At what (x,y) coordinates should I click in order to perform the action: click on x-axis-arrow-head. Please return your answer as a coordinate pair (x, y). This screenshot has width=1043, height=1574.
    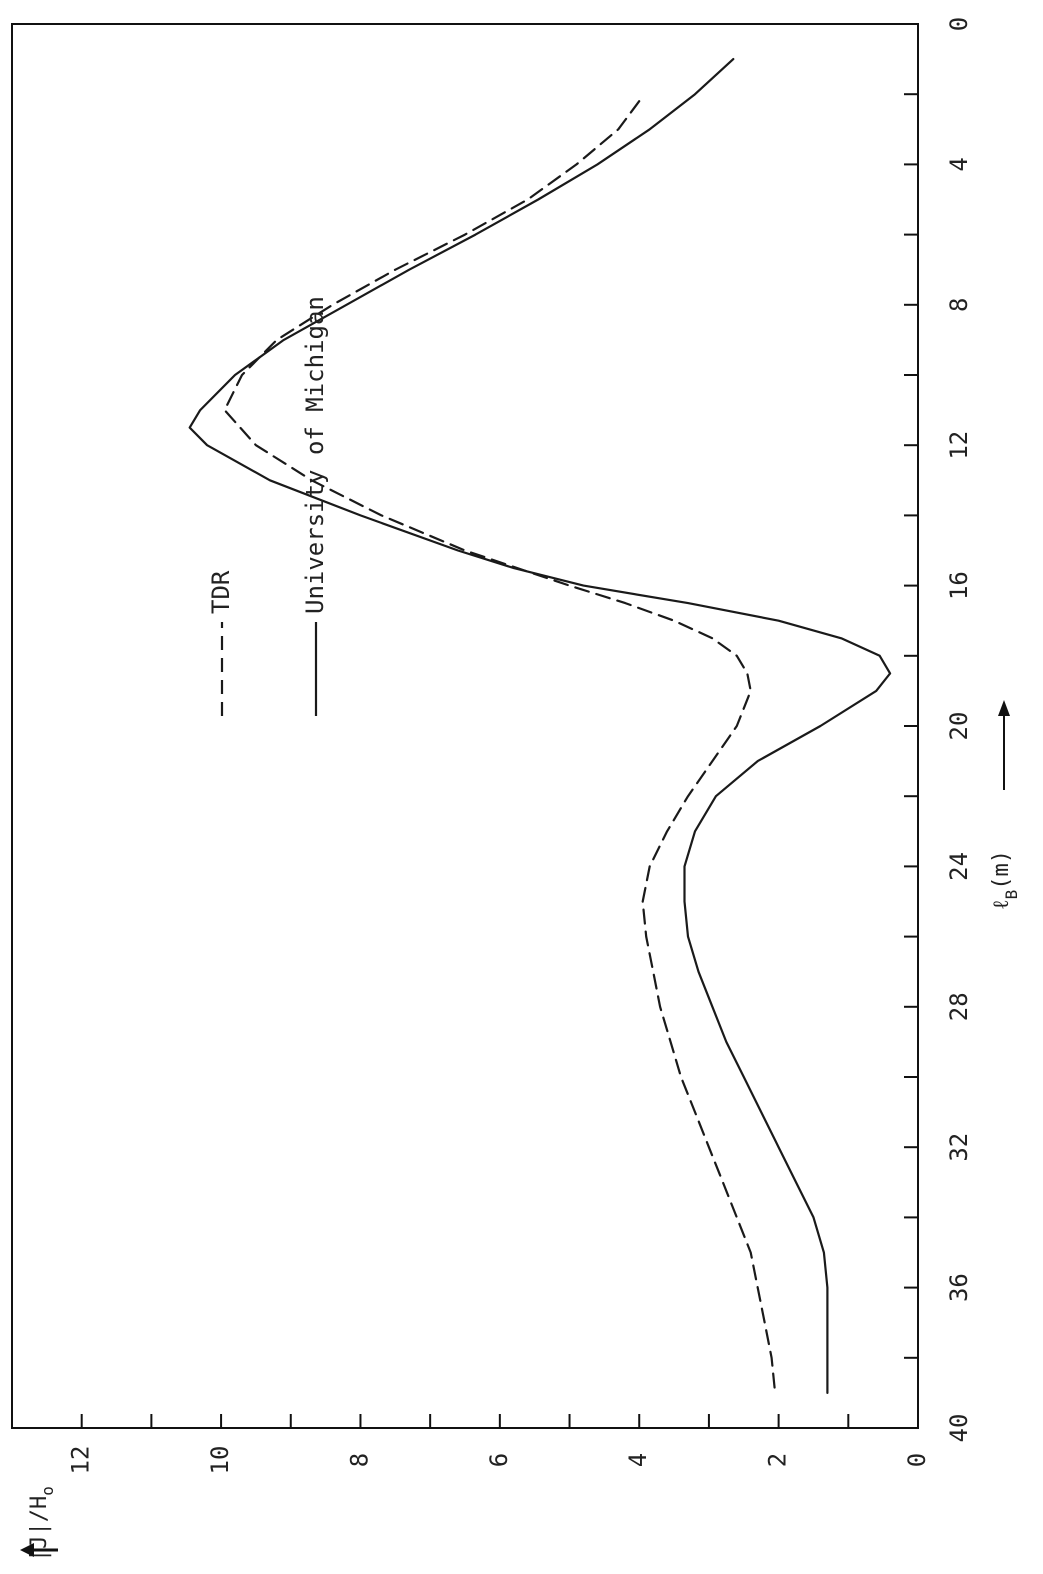
    Looking at the image, I should click on (1004, 708).